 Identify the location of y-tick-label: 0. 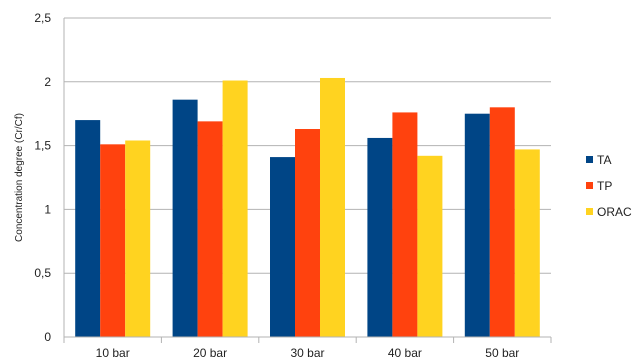
(47, 337).